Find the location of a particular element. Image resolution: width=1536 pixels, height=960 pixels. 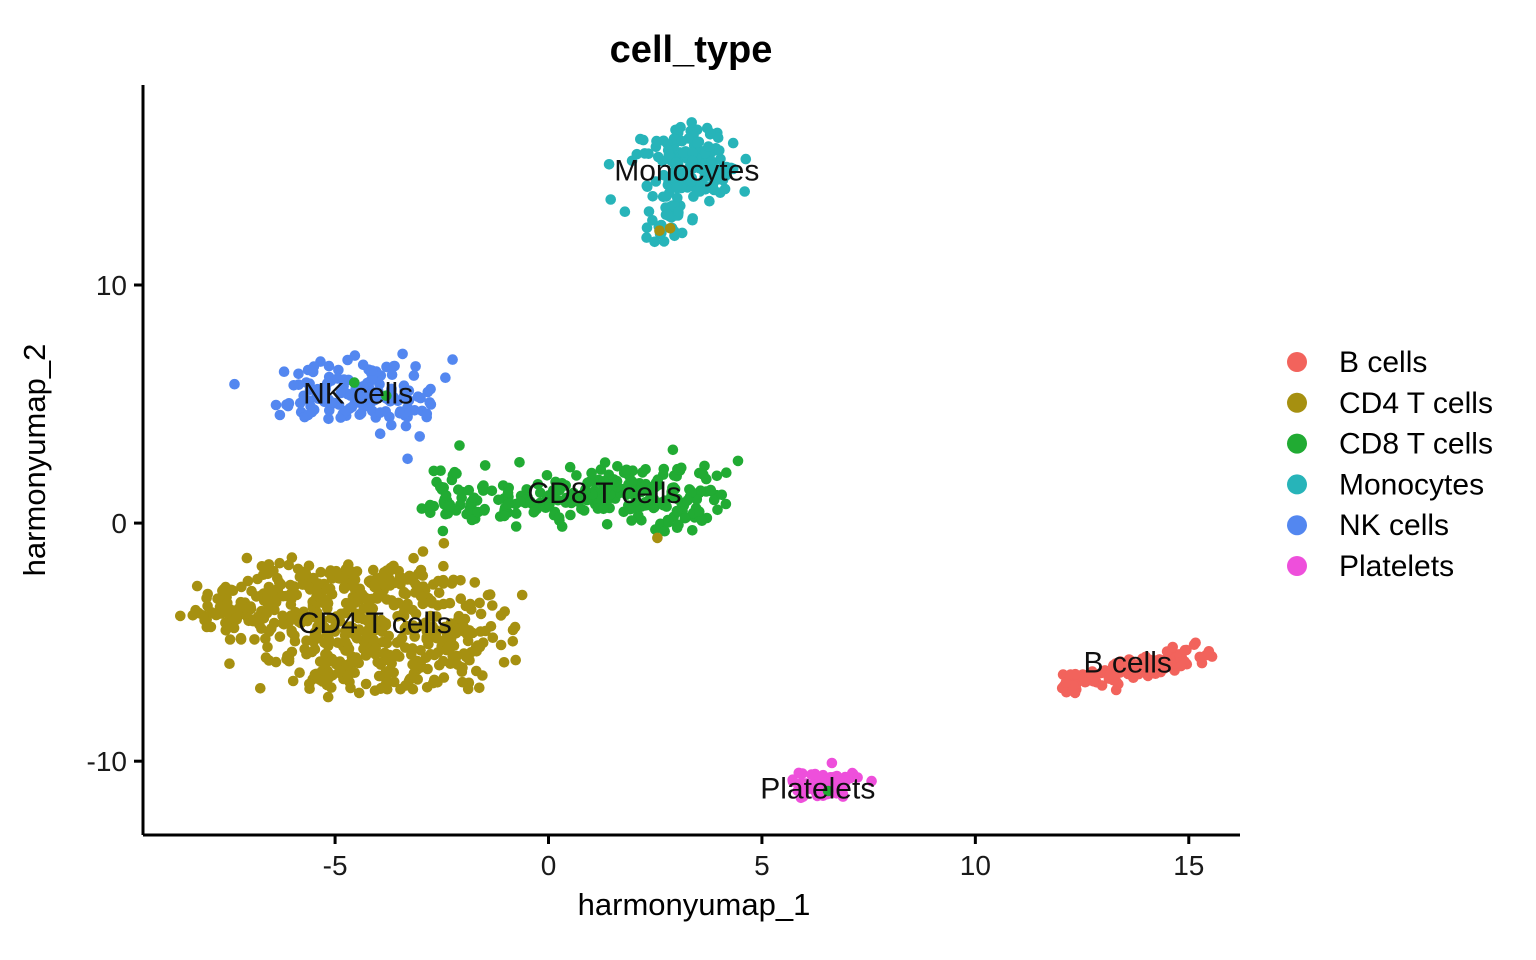

y-tick-label: -10 is located at coordinates (107, 761).